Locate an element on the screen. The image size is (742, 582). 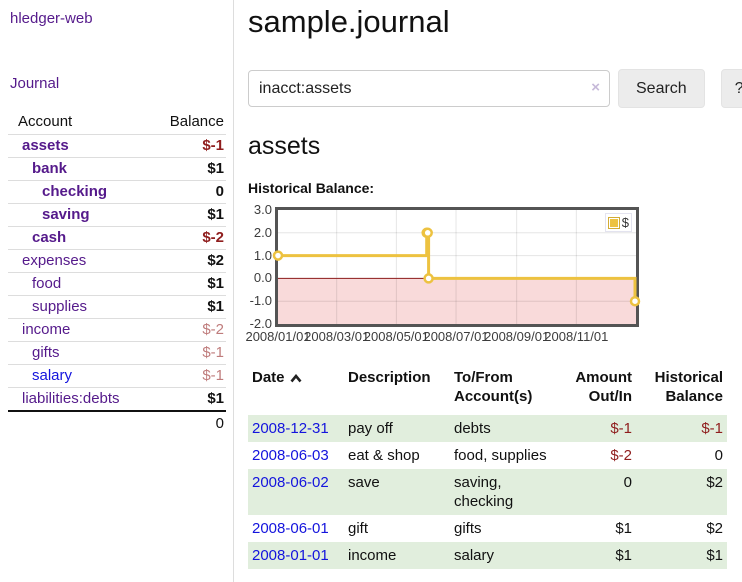
register-accounts-cell: gifts is located at coordinates (468, 528).